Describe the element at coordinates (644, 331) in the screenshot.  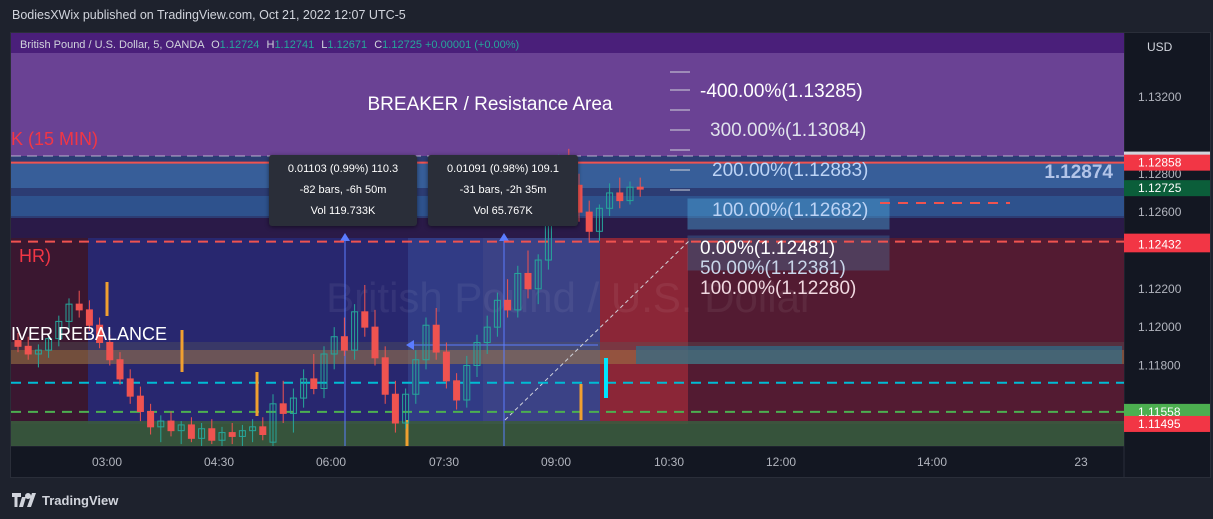
I see `imbalance-red-zone` at that location.